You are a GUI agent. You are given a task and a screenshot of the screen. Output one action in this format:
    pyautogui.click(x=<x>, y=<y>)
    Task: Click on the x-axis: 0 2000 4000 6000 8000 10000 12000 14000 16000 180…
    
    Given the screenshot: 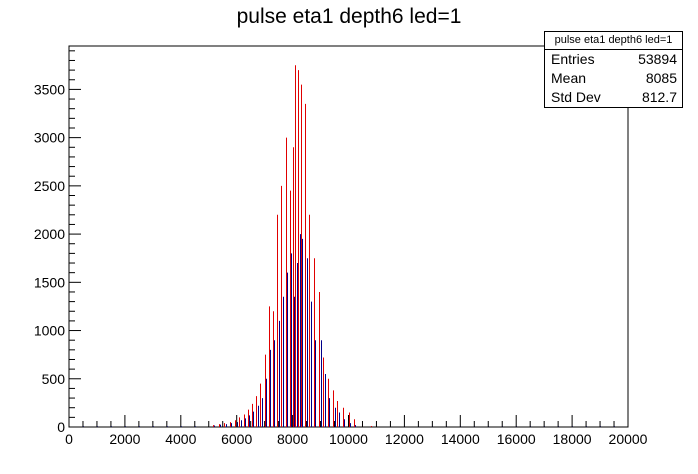 What is the action you would take?
    pyautogui.click(x=356, y=431)
    